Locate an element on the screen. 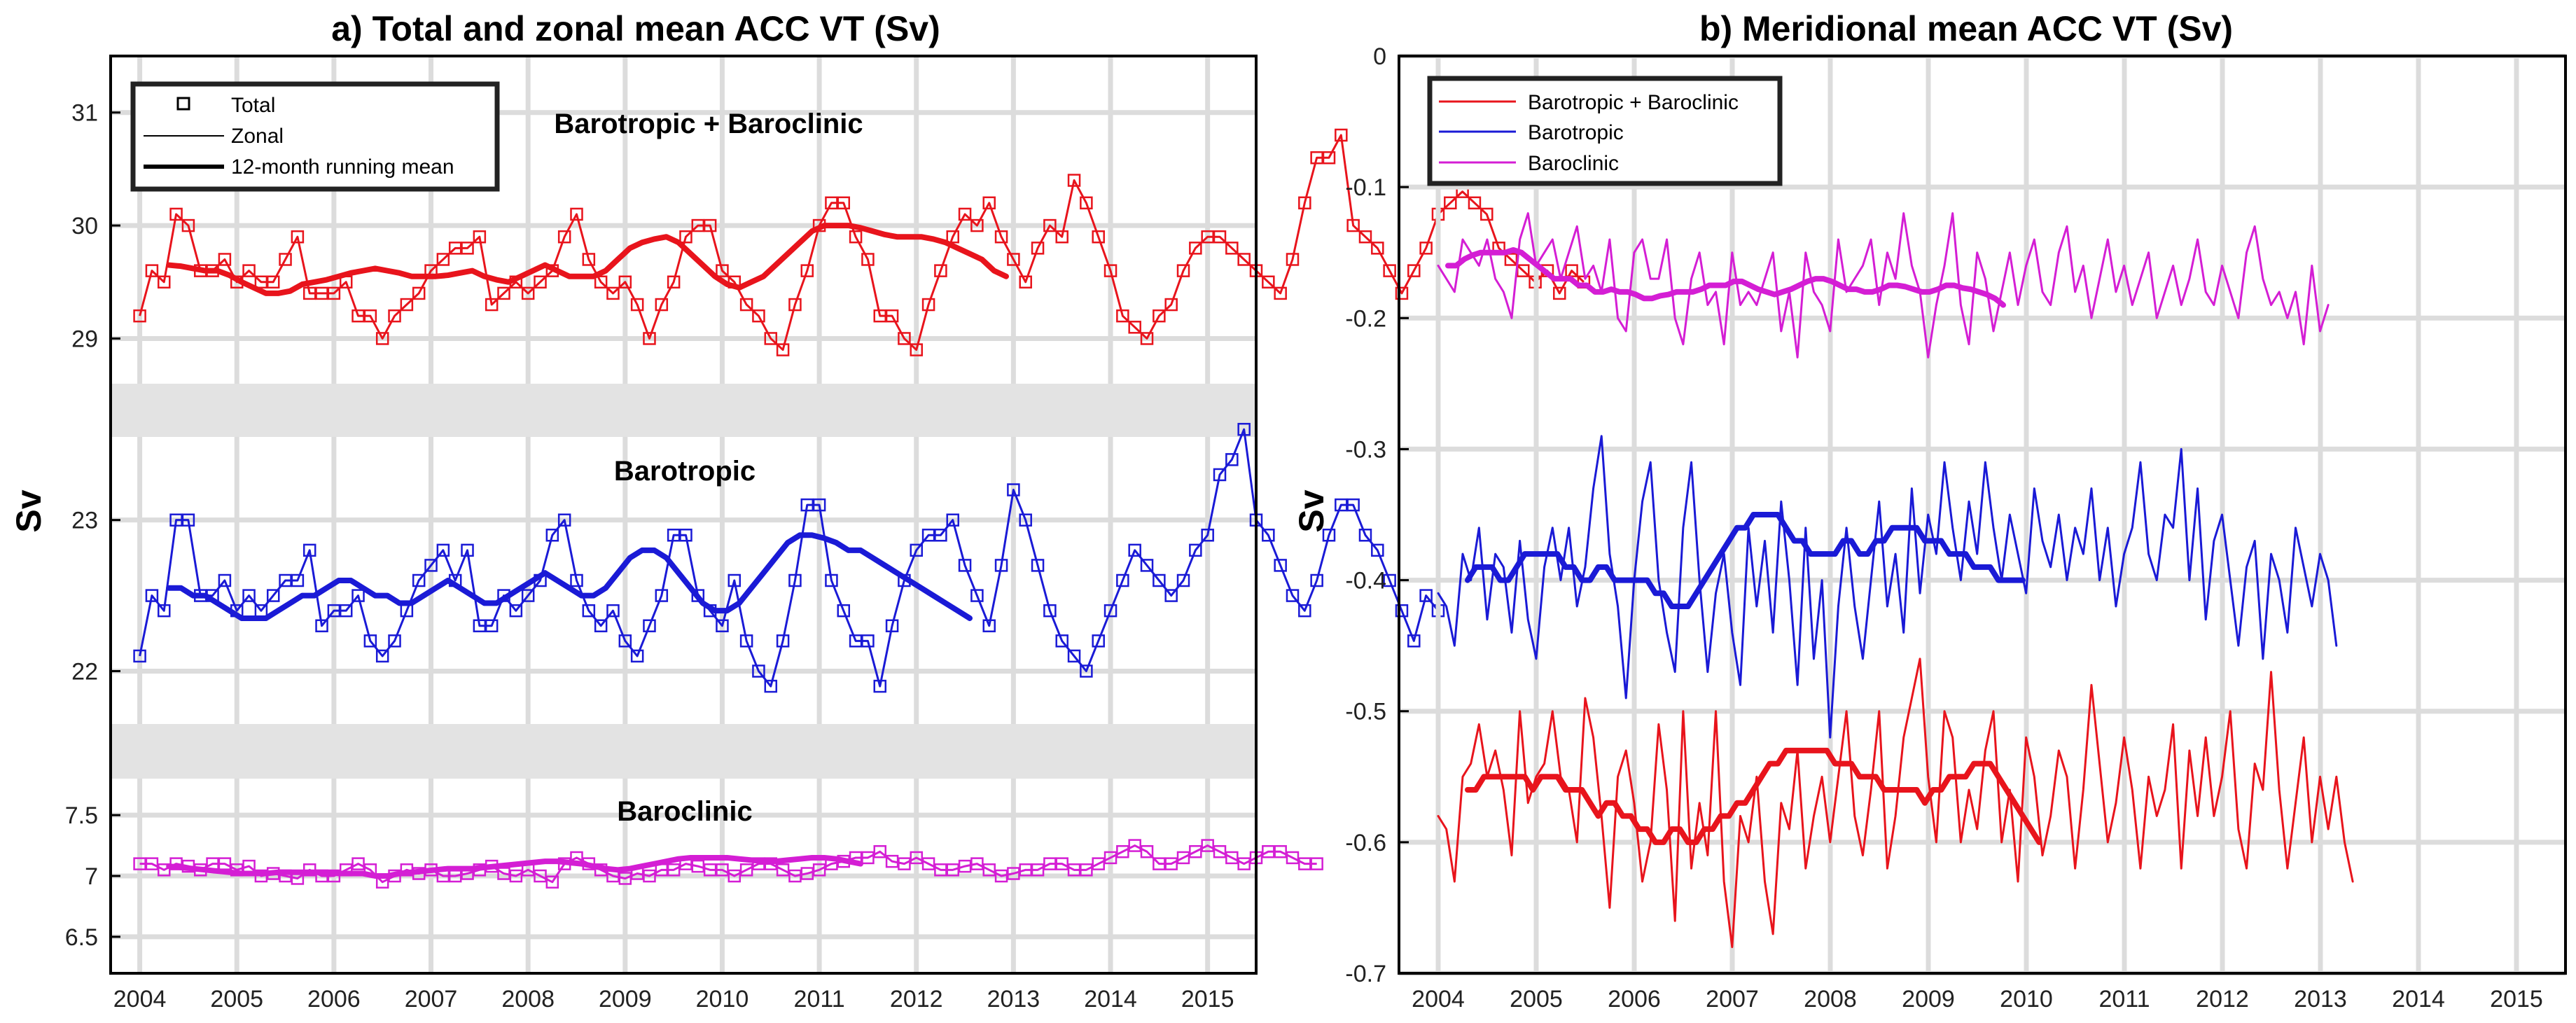 The image size is (2576, 1023). a-ytick-label: 30 is located at coordinates (84, 226).